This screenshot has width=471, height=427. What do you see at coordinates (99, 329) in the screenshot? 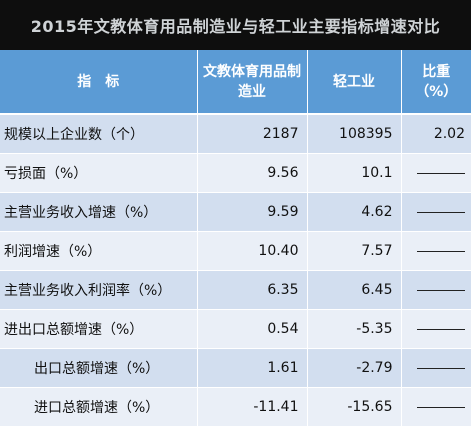
I see `row-label: 进出口总额增速（%）` at bounding box center [99, 329].